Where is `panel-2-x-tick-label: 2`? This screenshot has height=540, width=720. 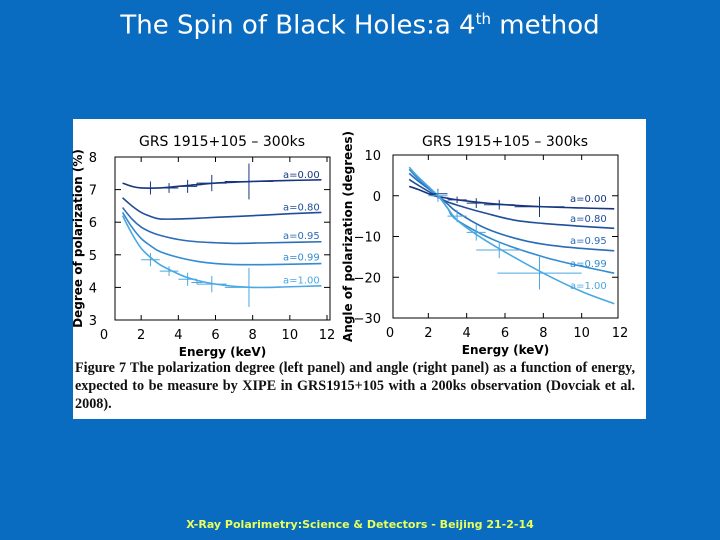 panel-2-x-tick-label: 2 is located at coordinates (428, 333).